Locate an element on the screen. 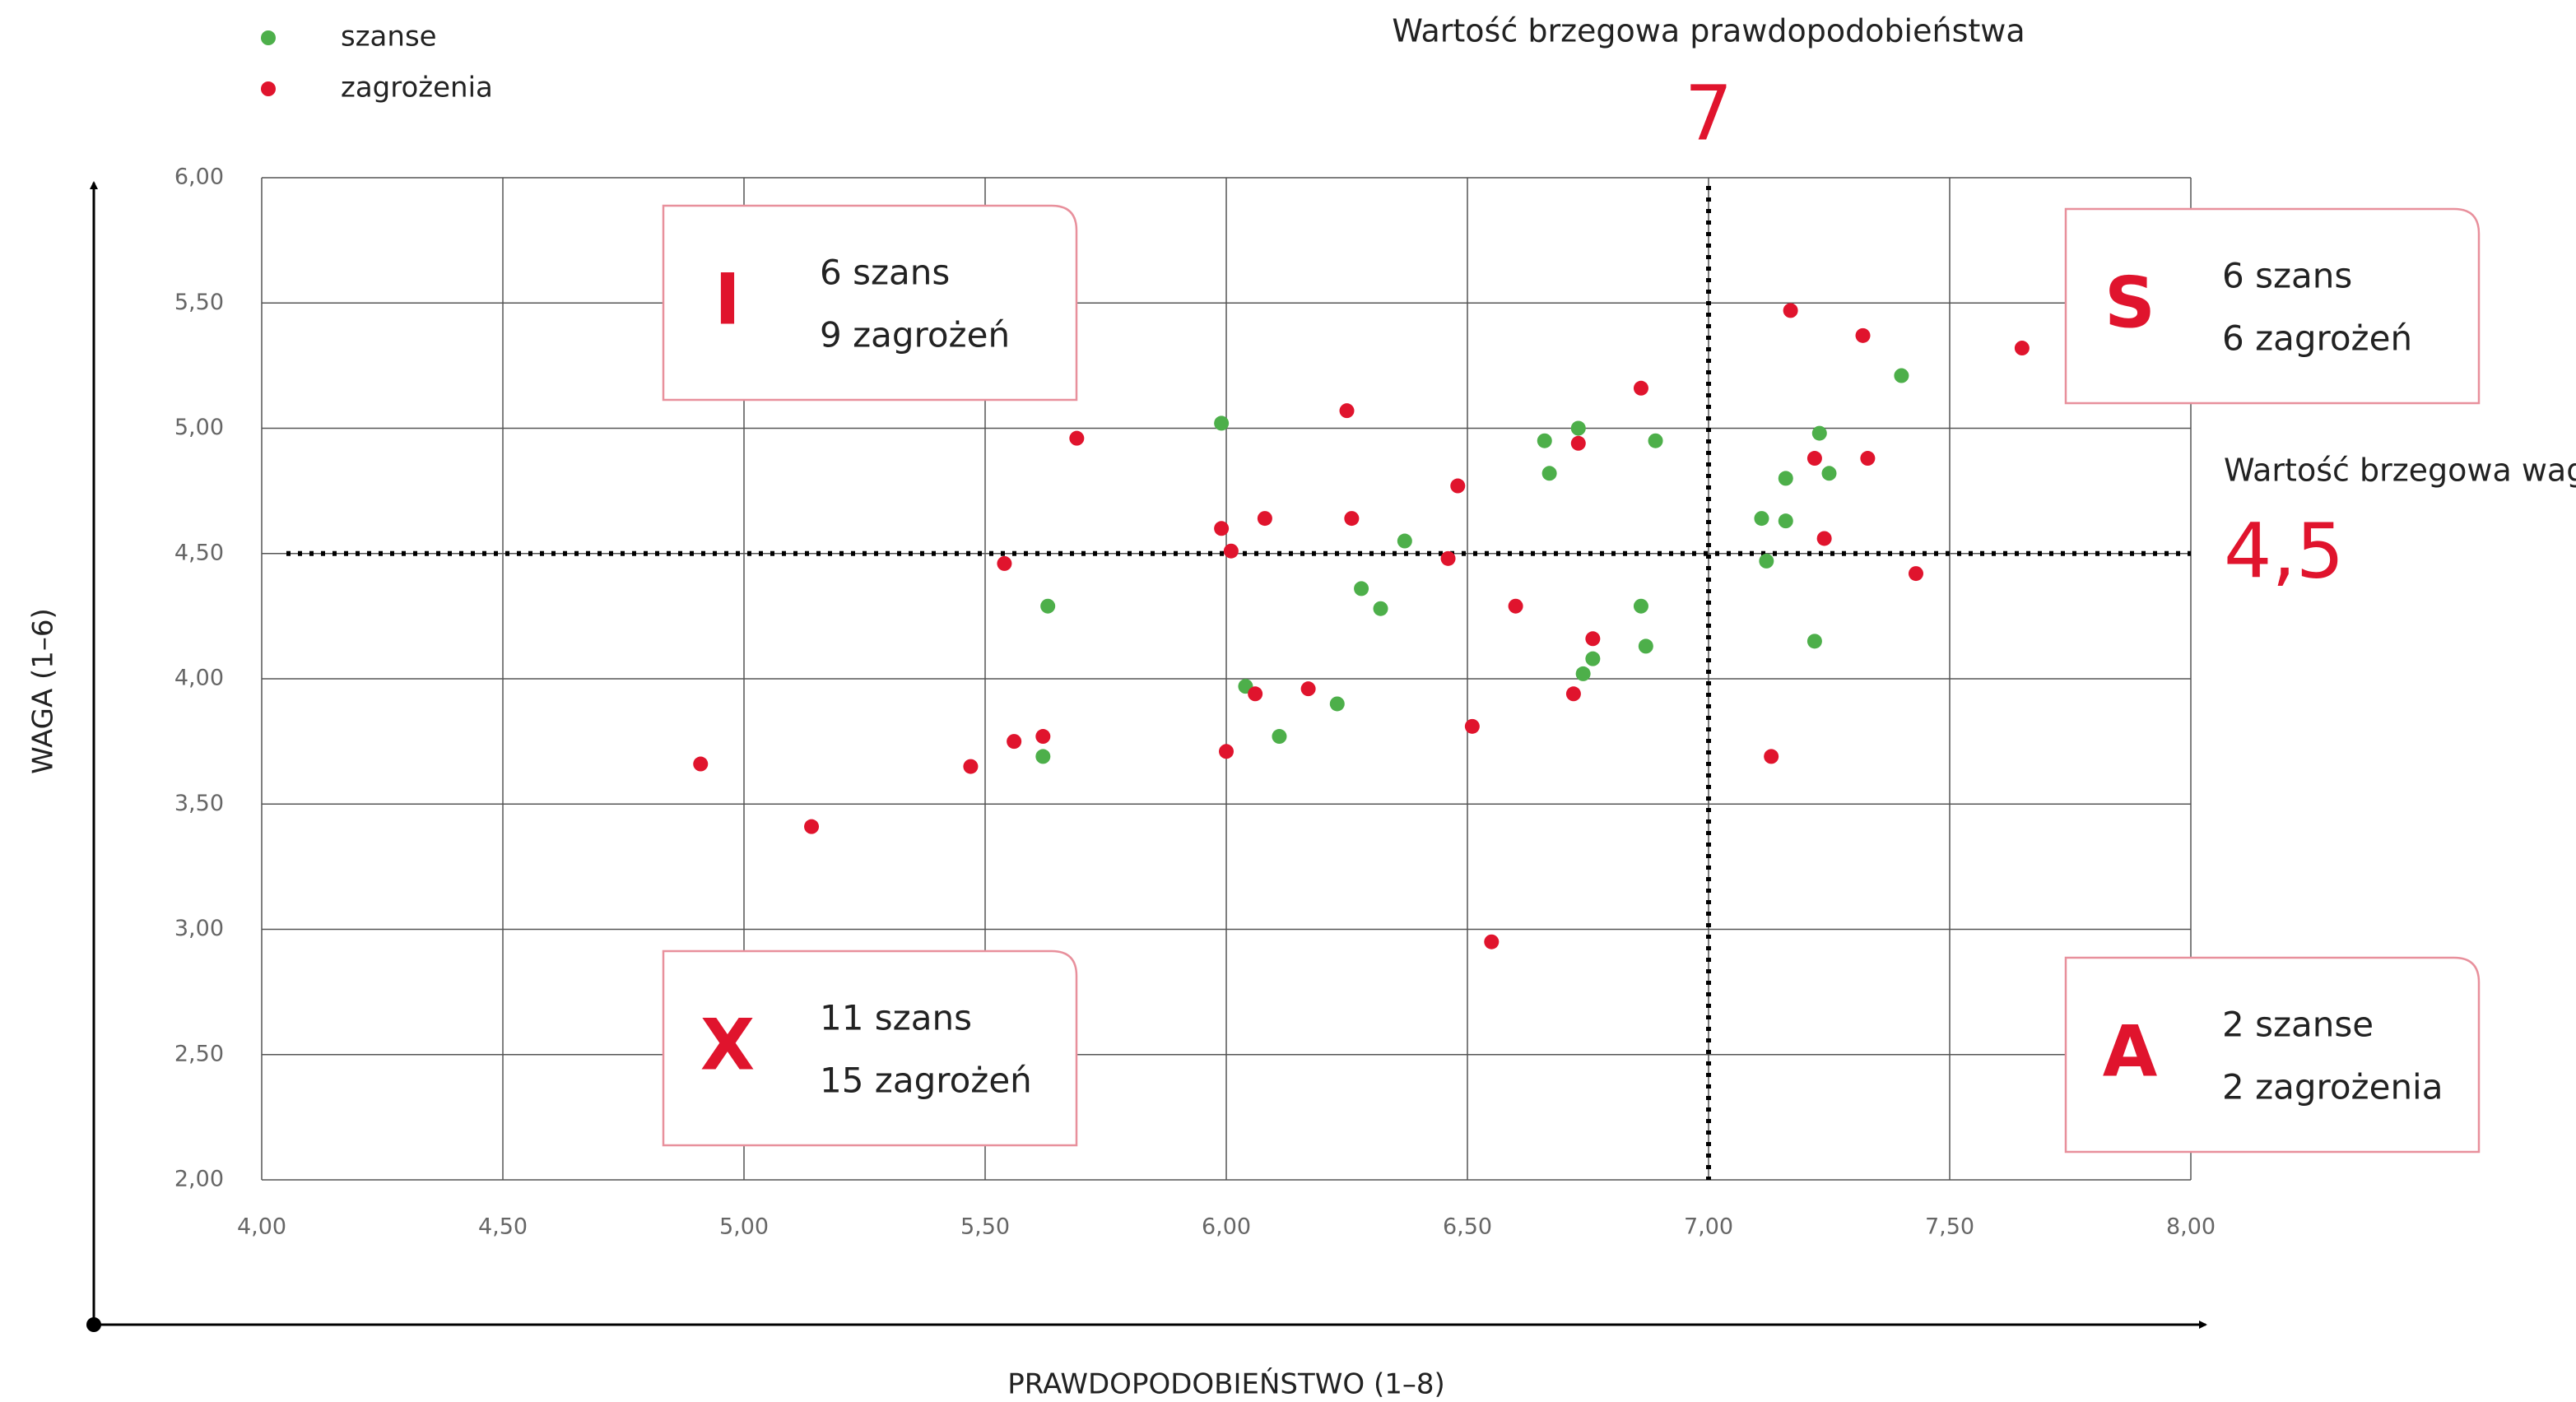  y-tick-label: 3,50 is located at coordinates (199, 804).